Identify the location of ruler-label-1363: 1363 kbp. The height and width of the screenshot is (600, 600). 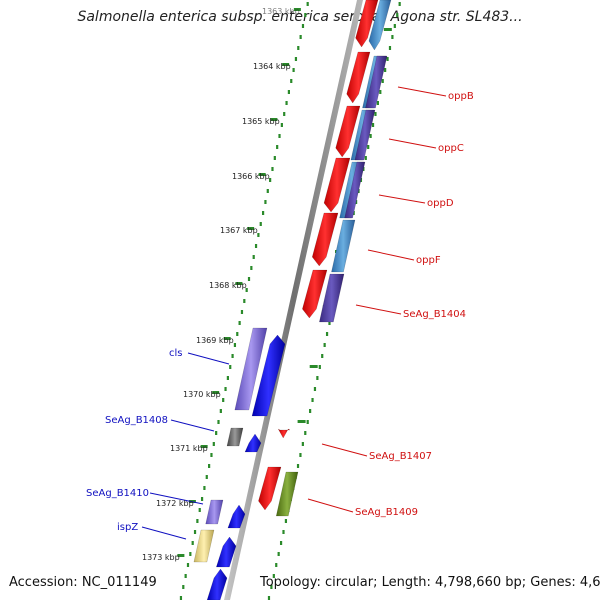
(281, 11).